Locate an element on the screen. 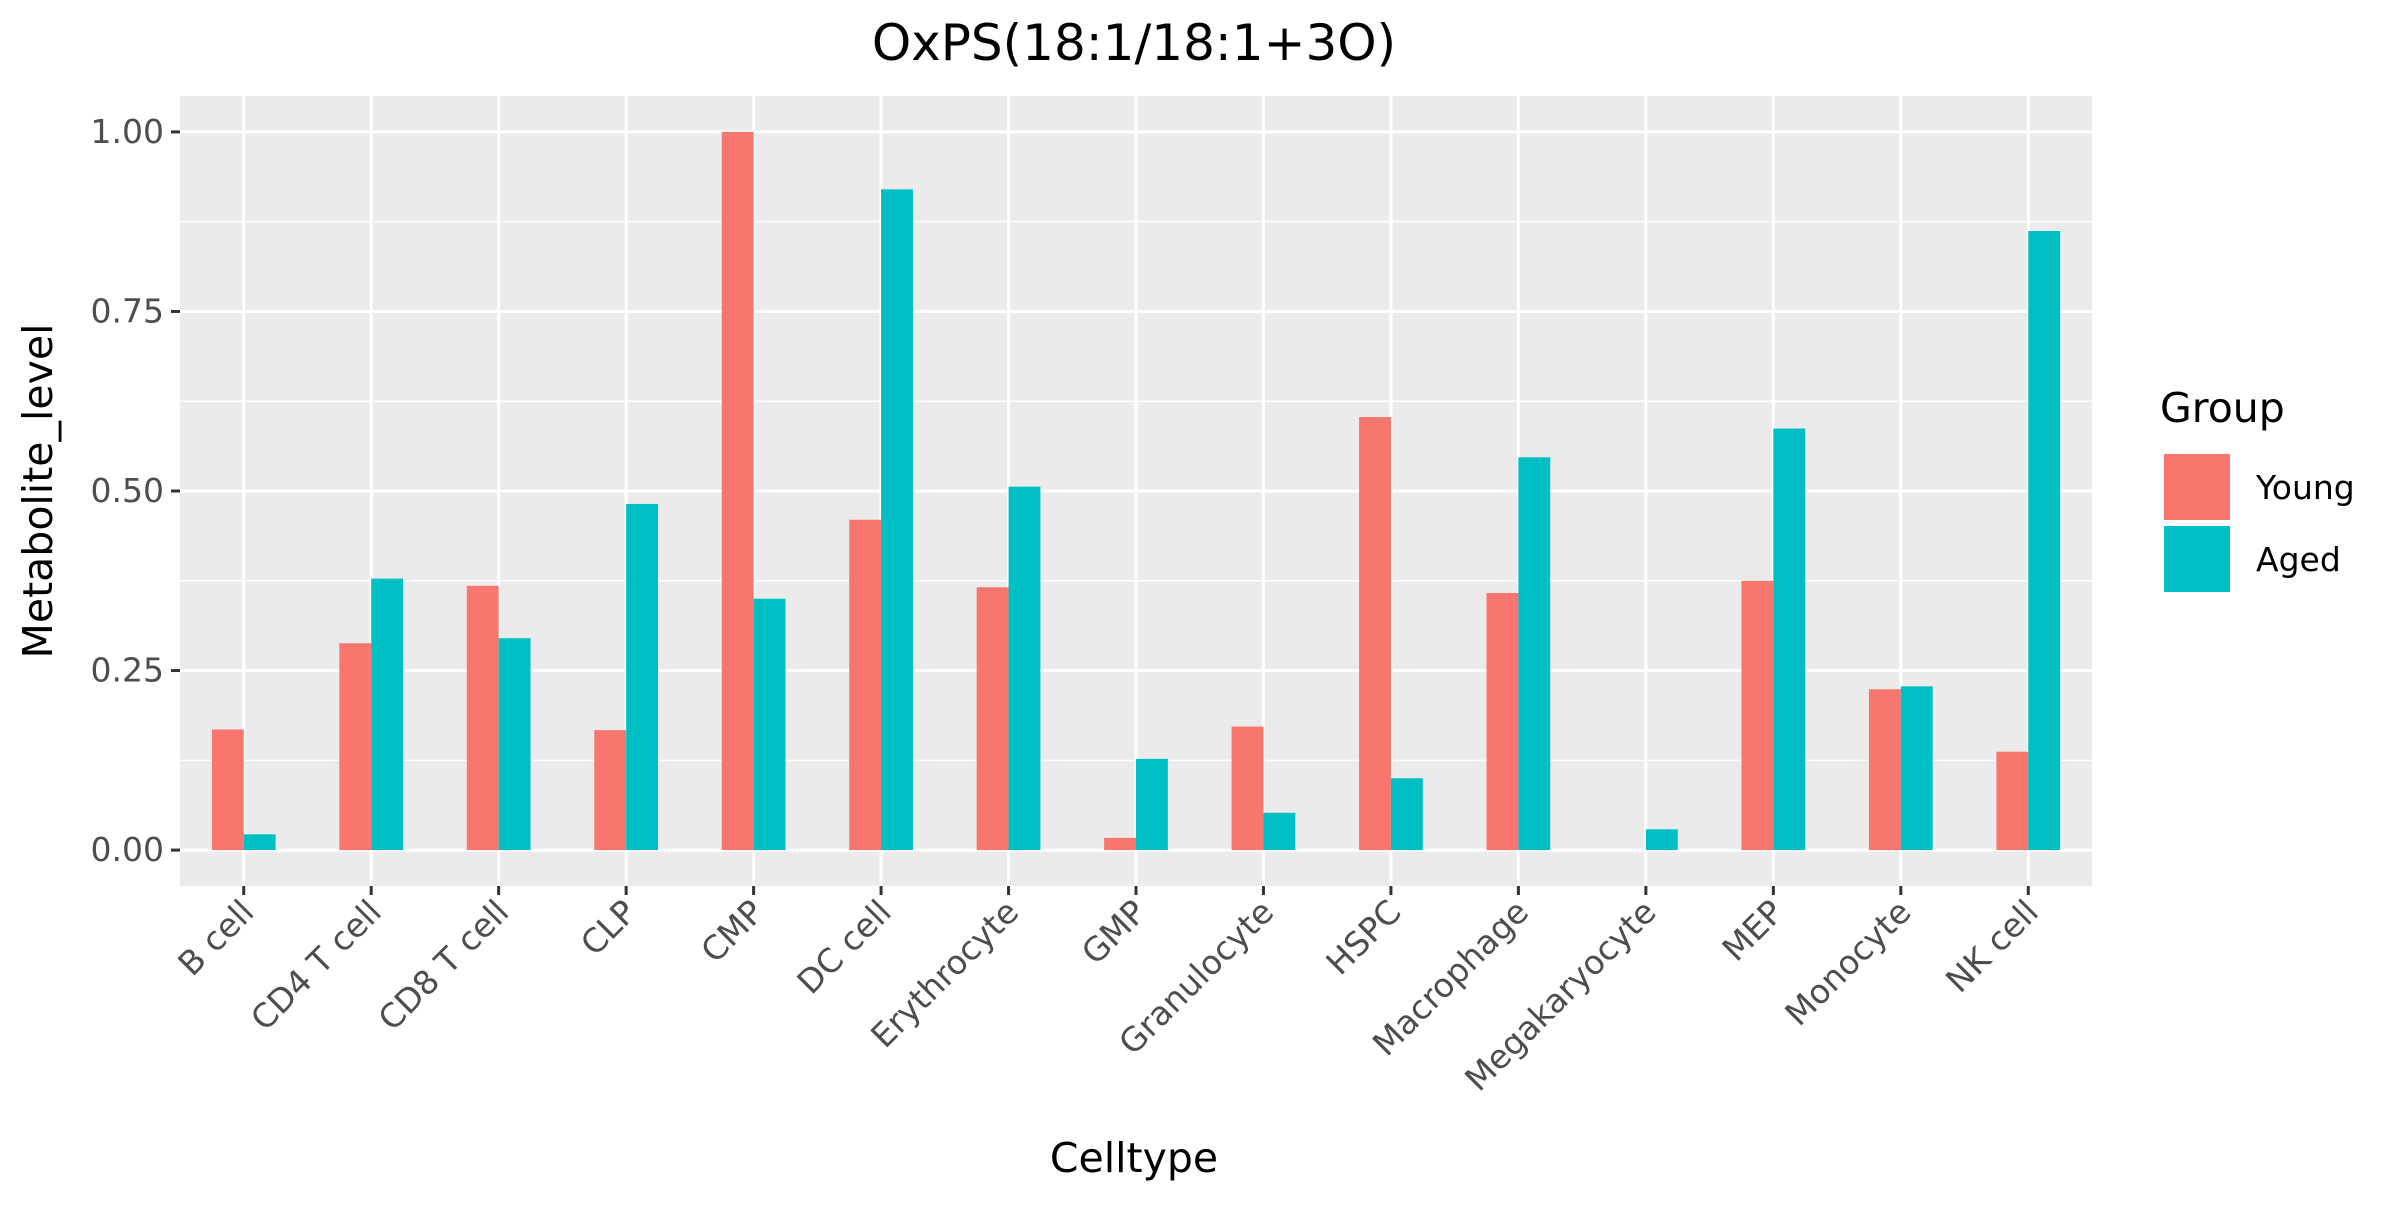 The height and width of the screenshot is (1205, 2400). y-tick-label: 0.00 is located at coordinates (127, 849).